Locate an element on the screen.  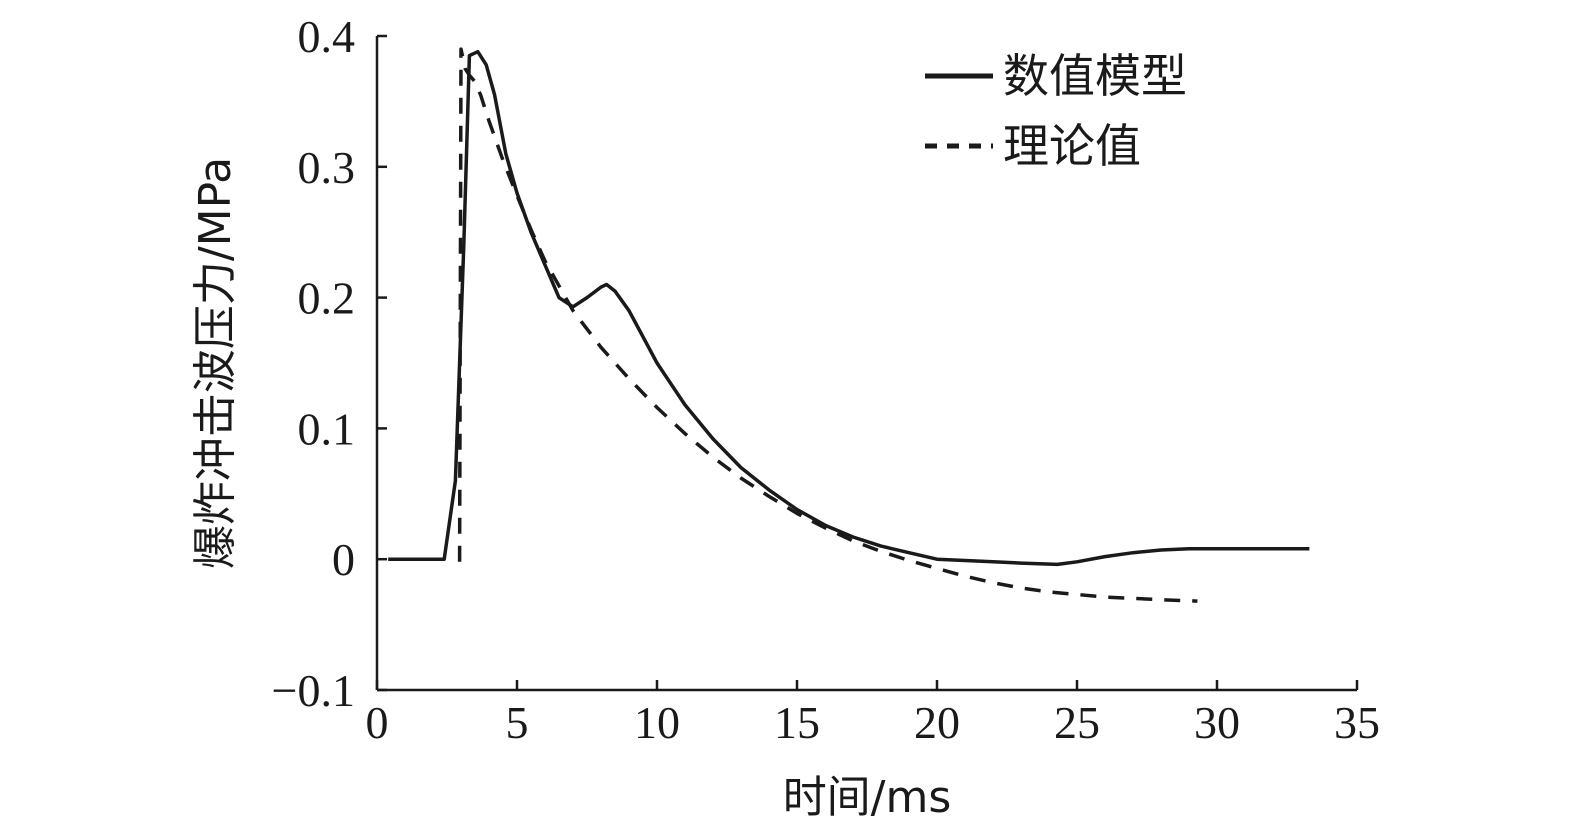
y-tick-label: 0.2 is located at coordinates (327, 298).